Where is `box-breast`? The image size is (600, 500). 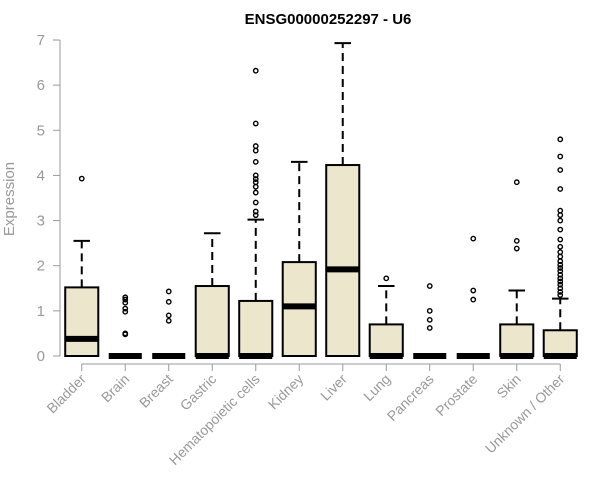 box-breast is located at coordinates (169, 323).